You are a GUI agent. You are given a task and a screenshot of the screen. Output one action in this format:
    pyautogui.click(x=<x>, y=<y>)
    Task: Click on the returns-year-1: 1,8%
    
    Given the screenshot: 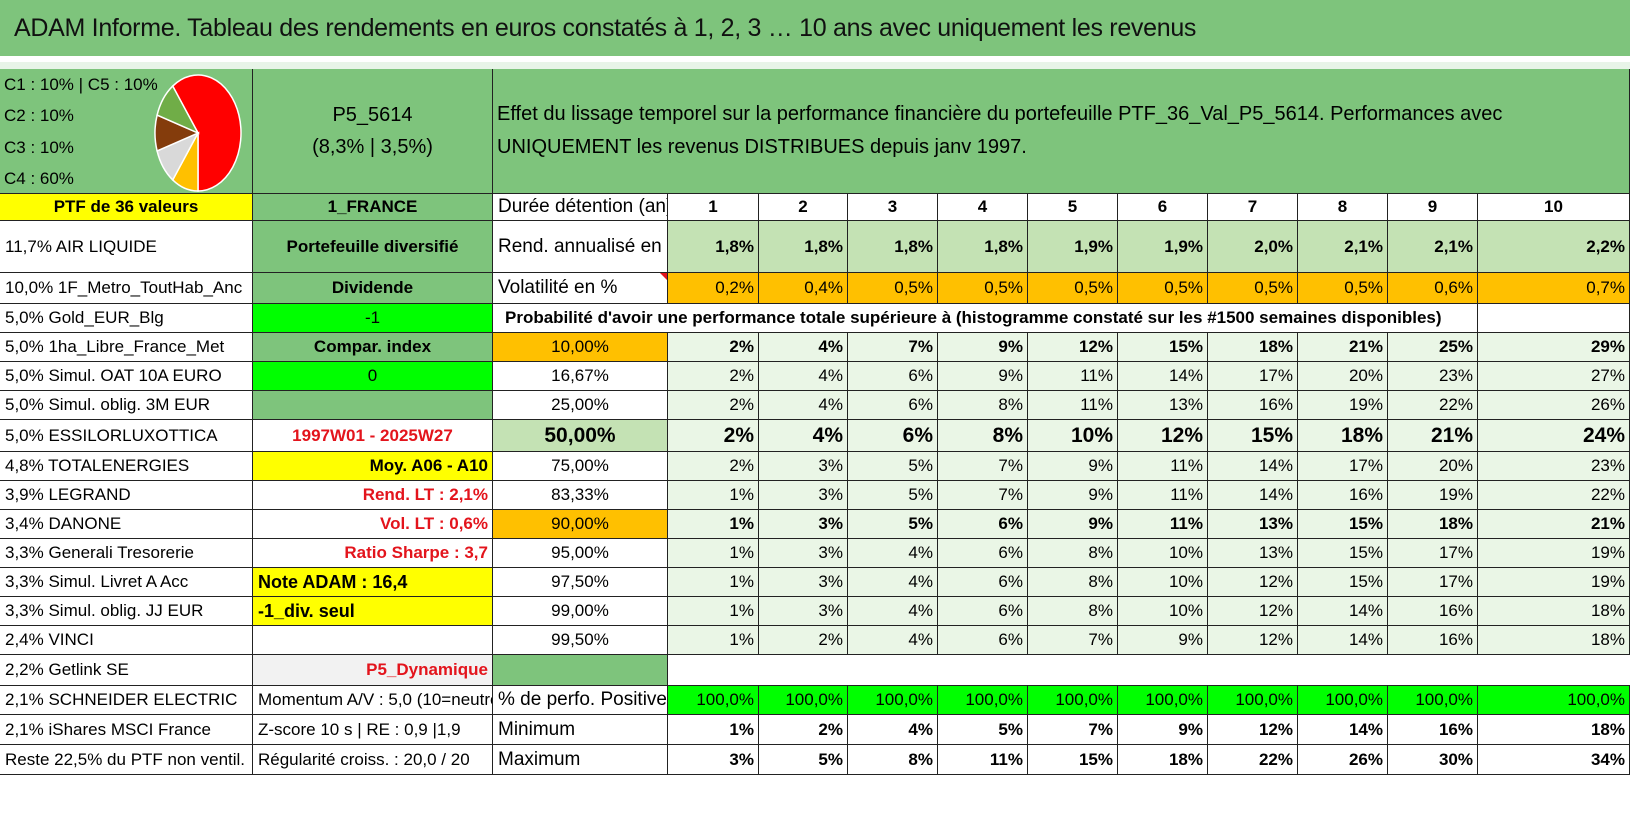 What is the action you would take?
    pyautogui.click(x=713, y=247)
    